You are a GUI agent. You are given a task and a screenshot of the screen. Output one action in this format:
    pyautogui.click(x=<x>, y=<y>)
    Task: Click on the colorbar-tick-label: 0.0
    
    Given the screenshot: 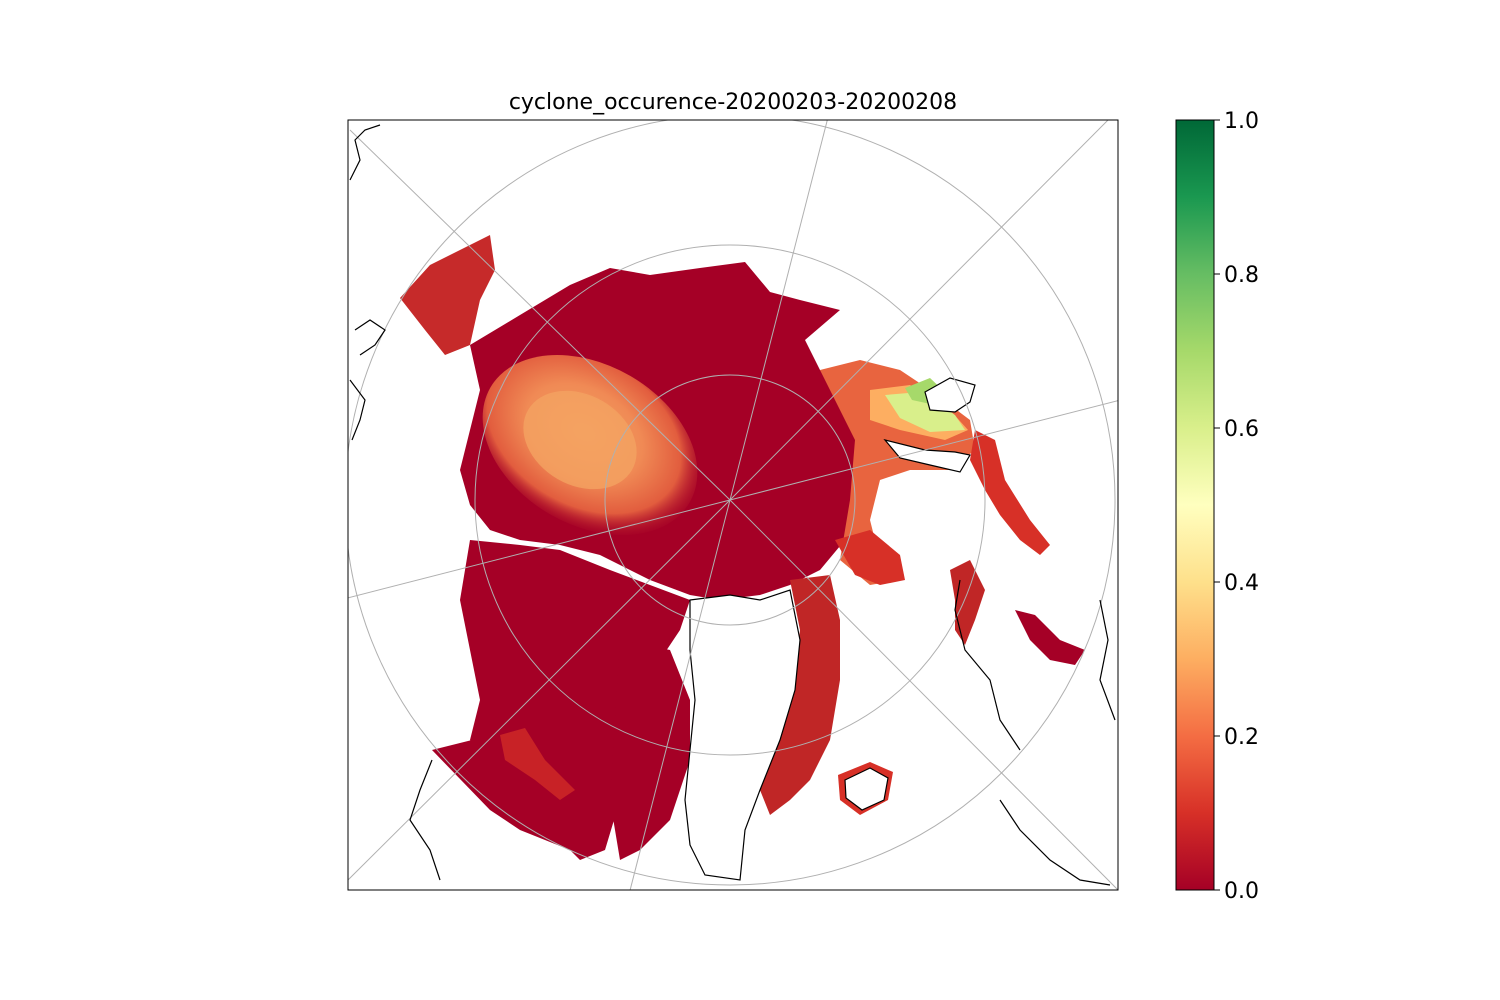 What is the action you would take?
    pyautogui.click(x=1241, y=891)
    